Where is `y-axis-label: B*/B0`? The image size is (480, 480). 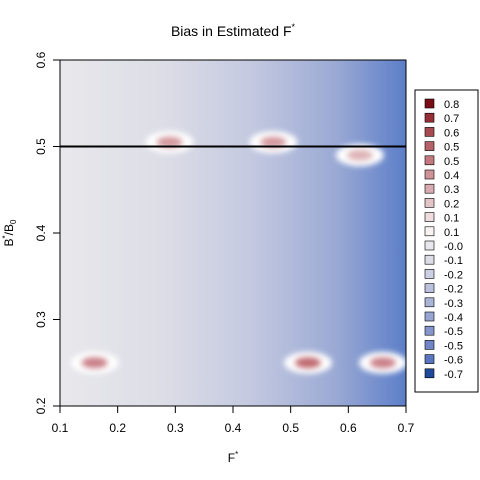 y-axis-label: B*/B0 is located at coordinates (9, 232).